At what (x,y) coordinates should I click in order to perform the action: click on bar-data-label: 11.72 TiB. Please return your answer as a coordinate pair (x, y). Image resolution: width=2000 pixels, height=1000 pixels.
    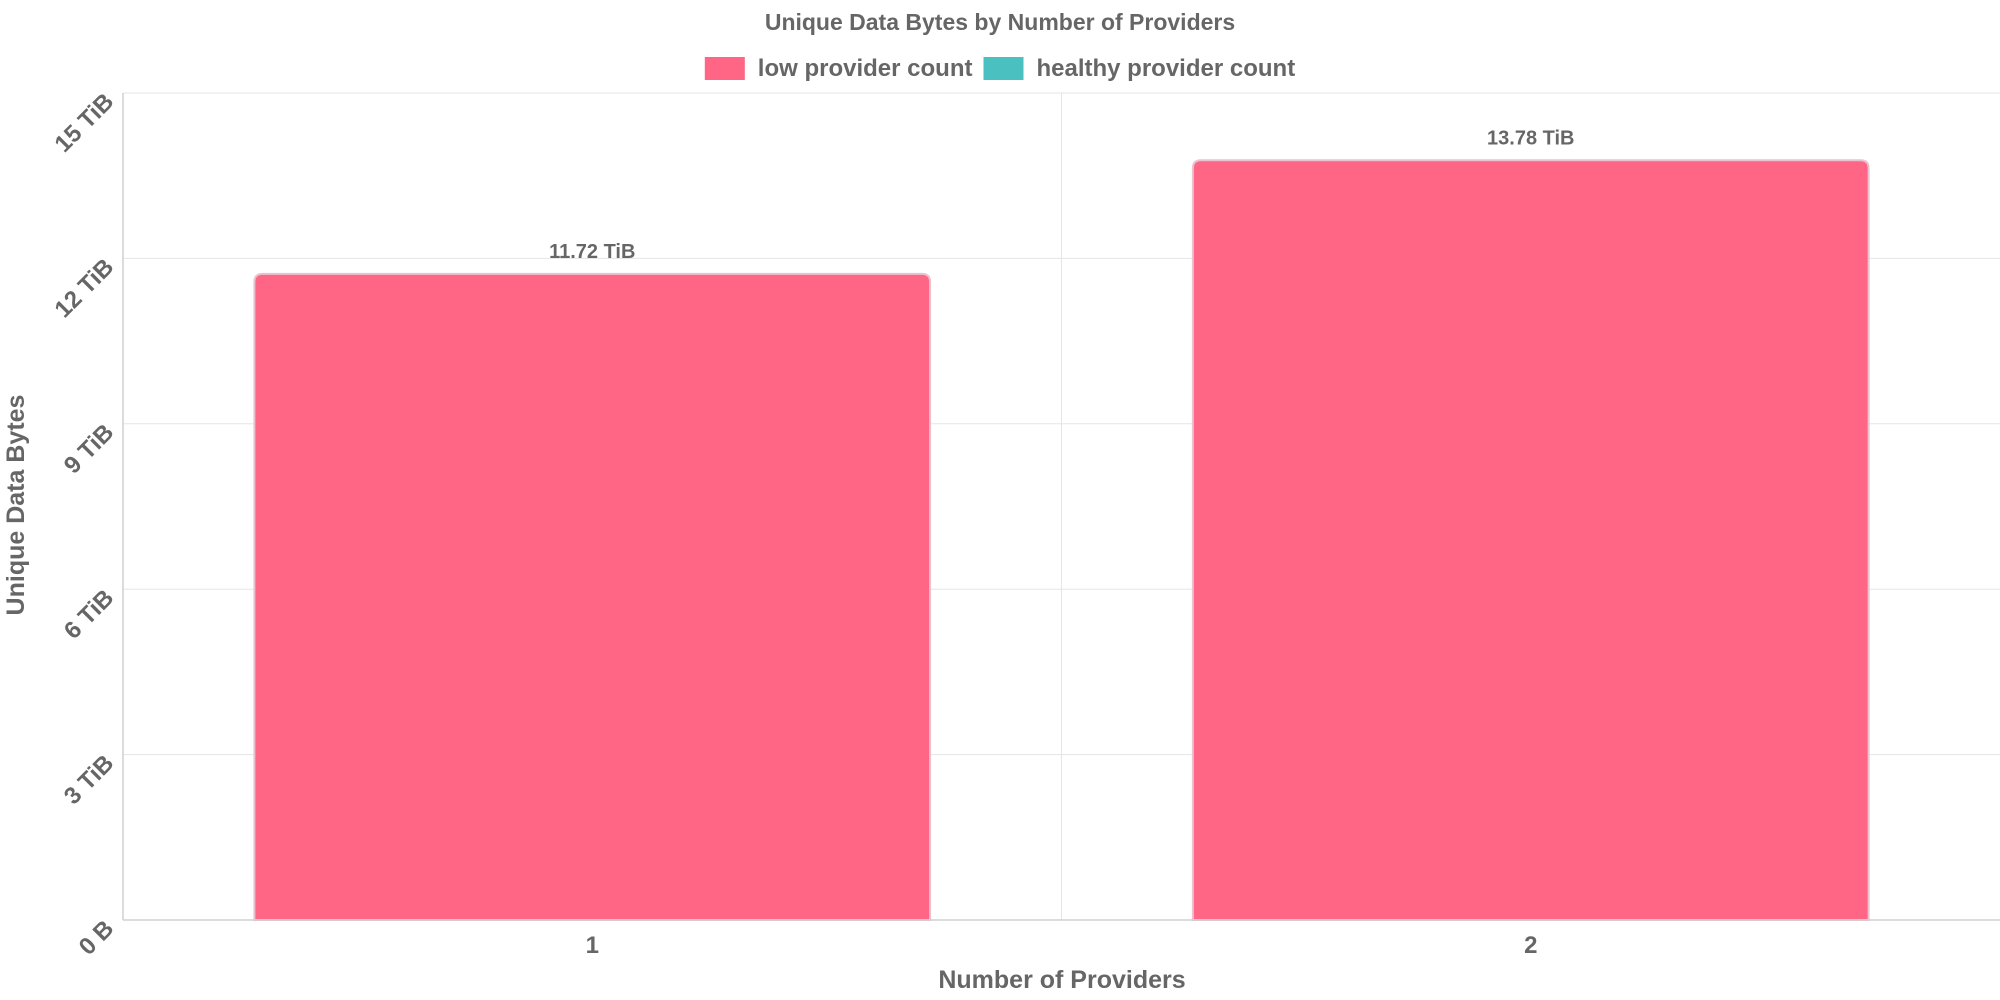
    Looking at the image, I should click on (592, 252).